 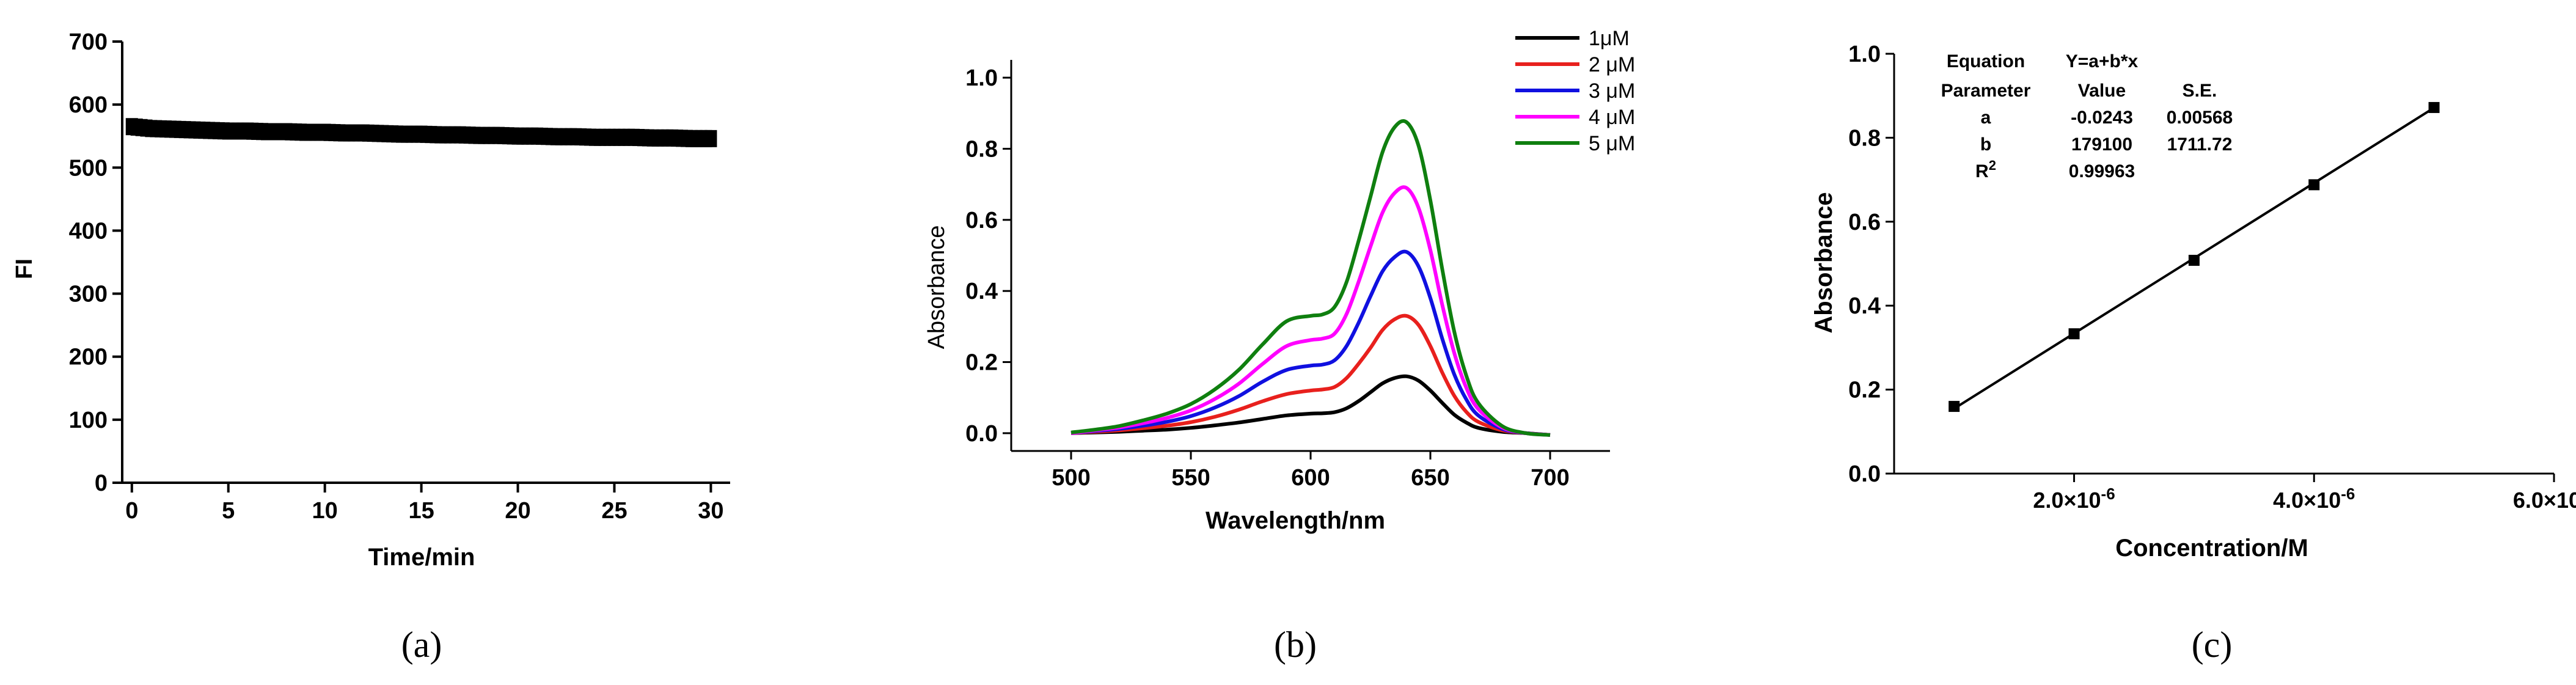 I want to click on panel-a-y-tick-label: 300, so click(x=88, y=294).